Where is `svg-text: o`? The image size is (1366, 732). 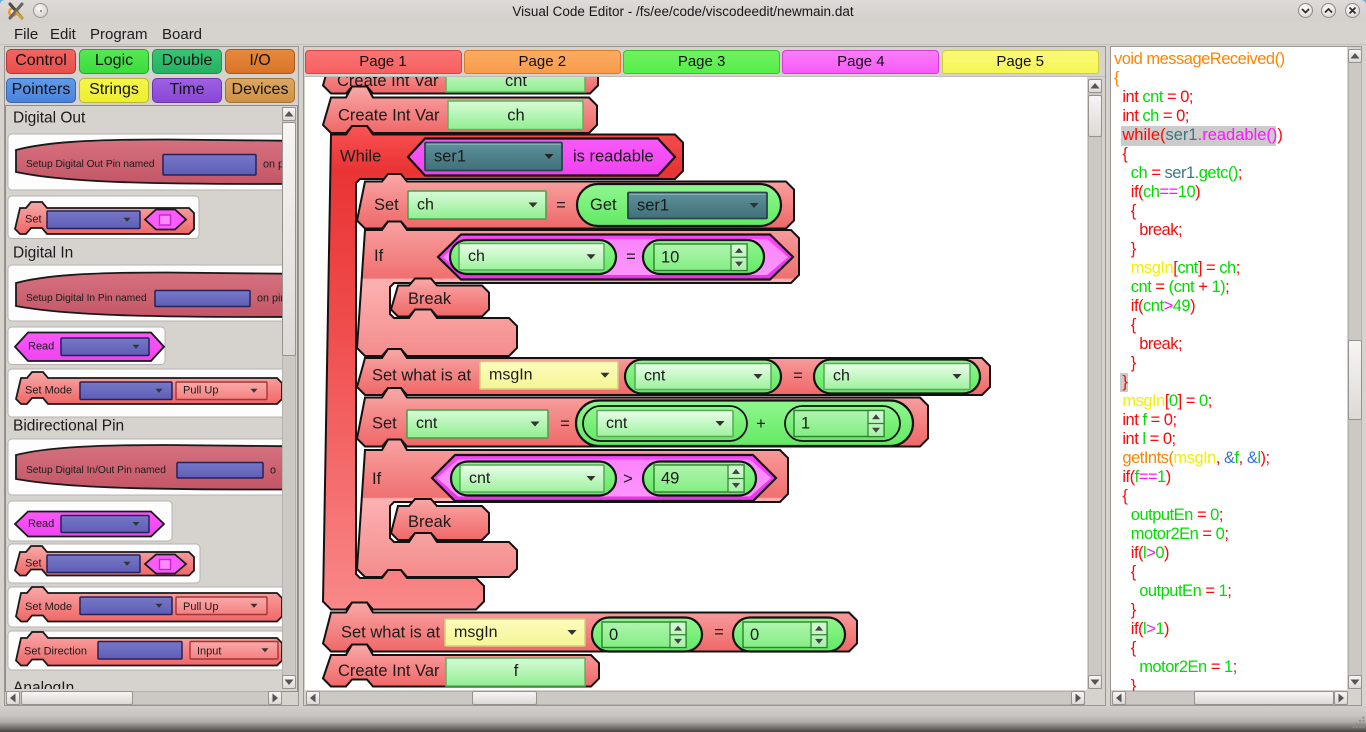
svg-text: o is located at coordinates (273, 471).